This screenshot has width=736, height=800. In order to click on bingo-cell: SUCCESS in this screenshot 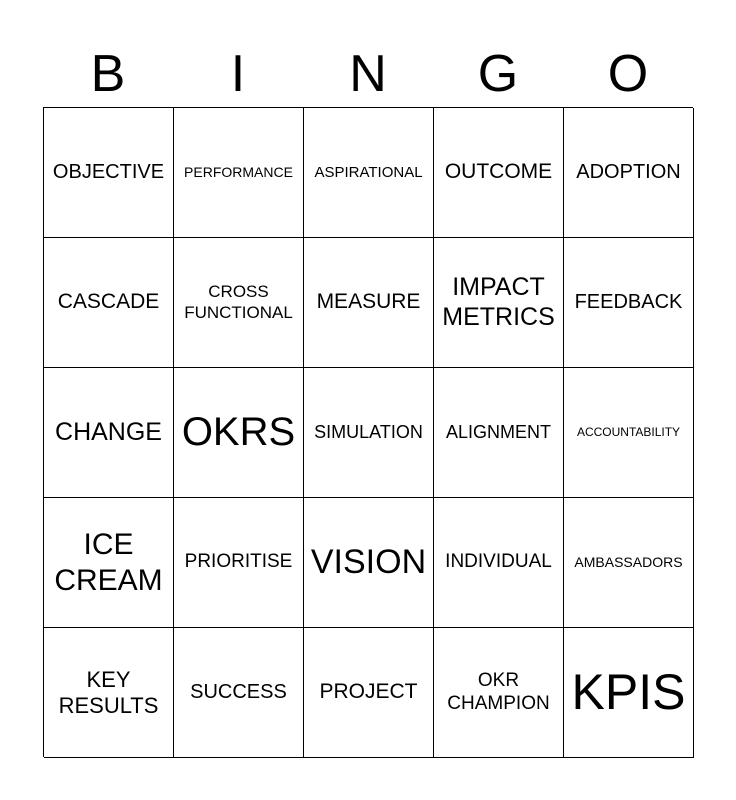, I will do `click(239, 693)`.